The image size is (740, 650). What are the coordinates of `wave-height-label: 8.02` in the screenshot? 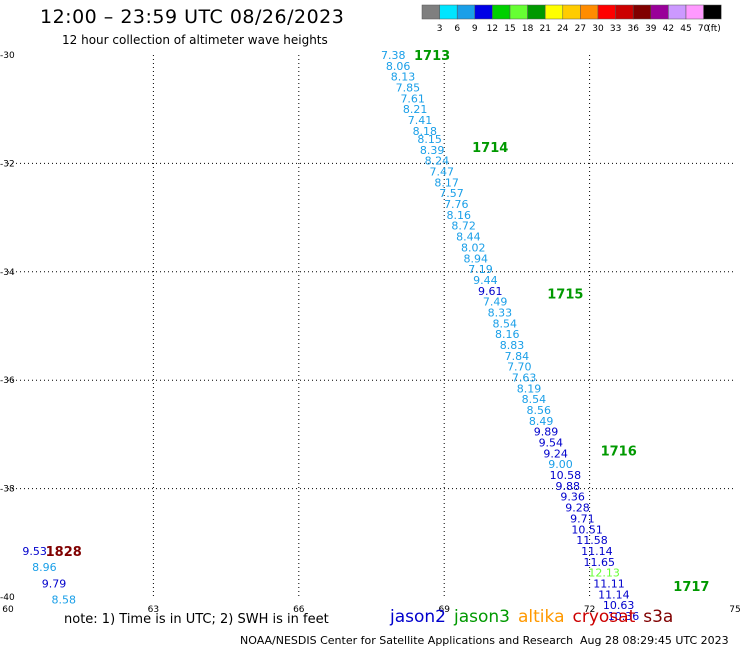 It's located at (473, 247).